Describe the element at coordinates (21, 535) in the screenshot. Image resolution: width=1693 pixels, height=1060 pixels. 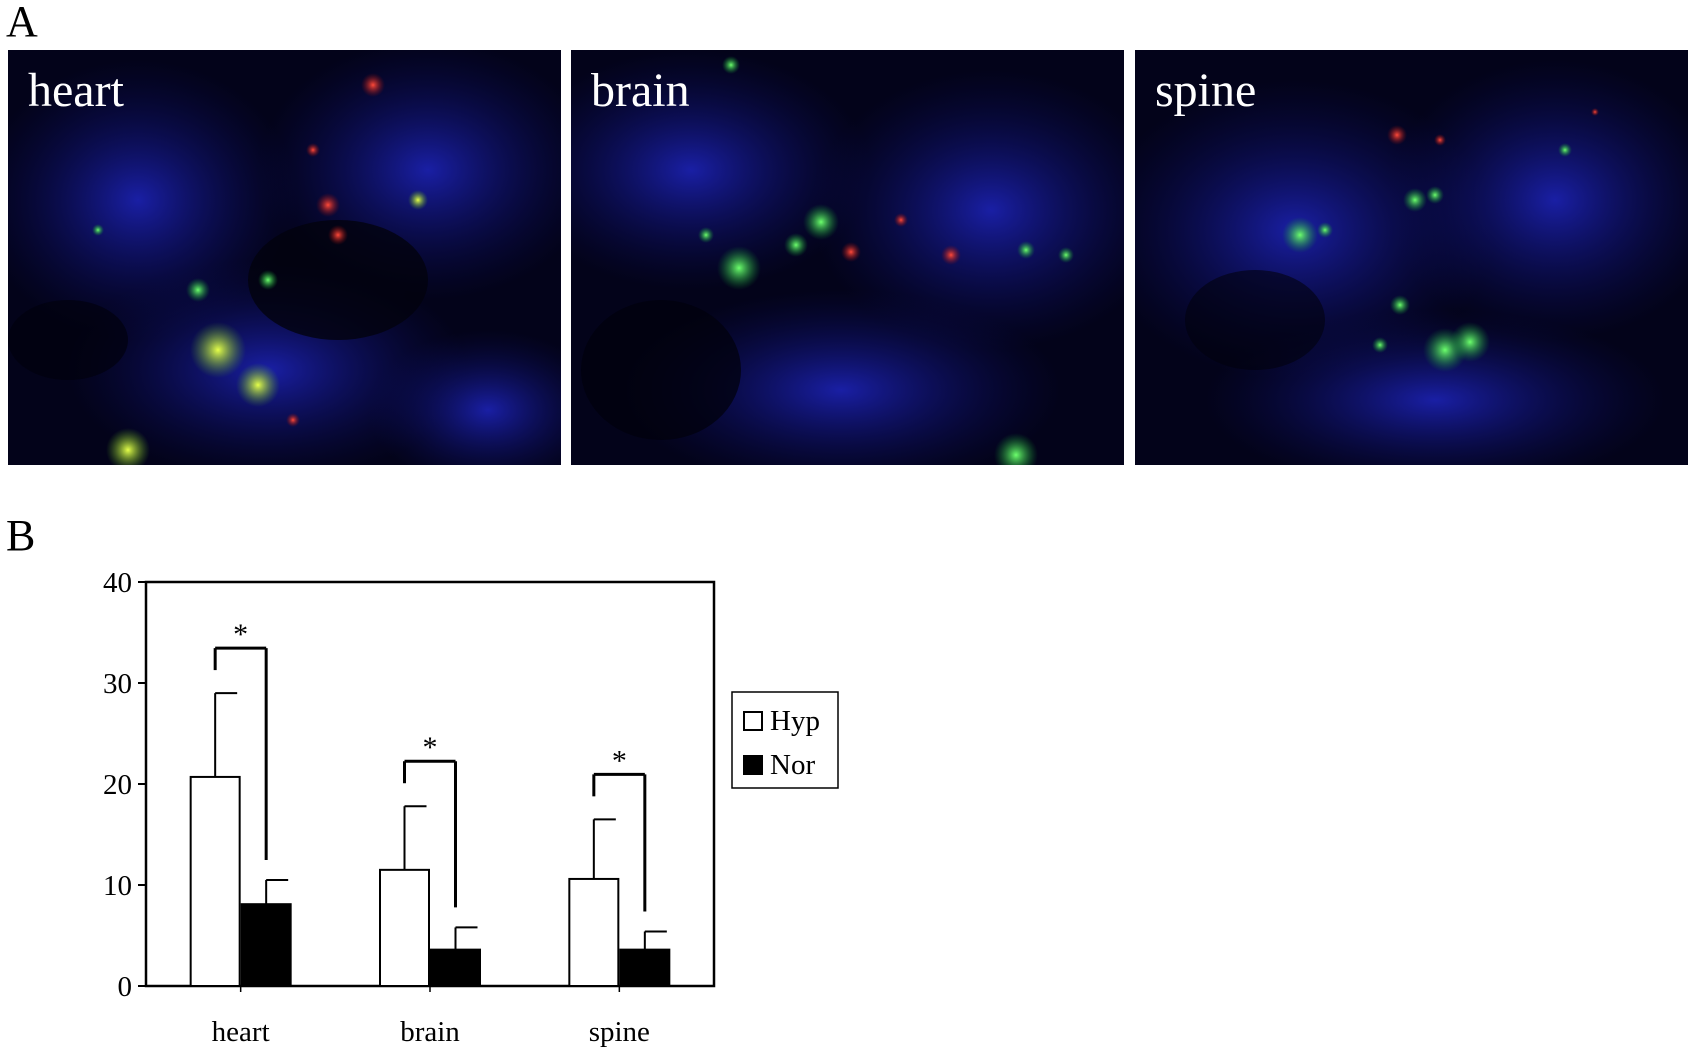
I see `panel-b-label: B` at that location.